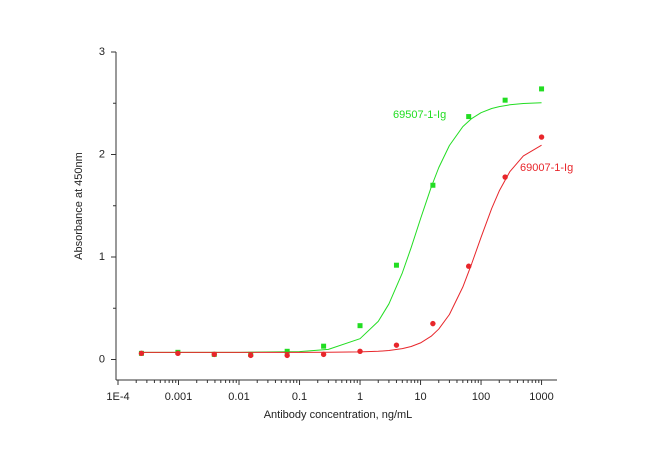  Describe the element at coordinates (102, 257) in the screenshot. I see `y-tick-label: 1` at that location.